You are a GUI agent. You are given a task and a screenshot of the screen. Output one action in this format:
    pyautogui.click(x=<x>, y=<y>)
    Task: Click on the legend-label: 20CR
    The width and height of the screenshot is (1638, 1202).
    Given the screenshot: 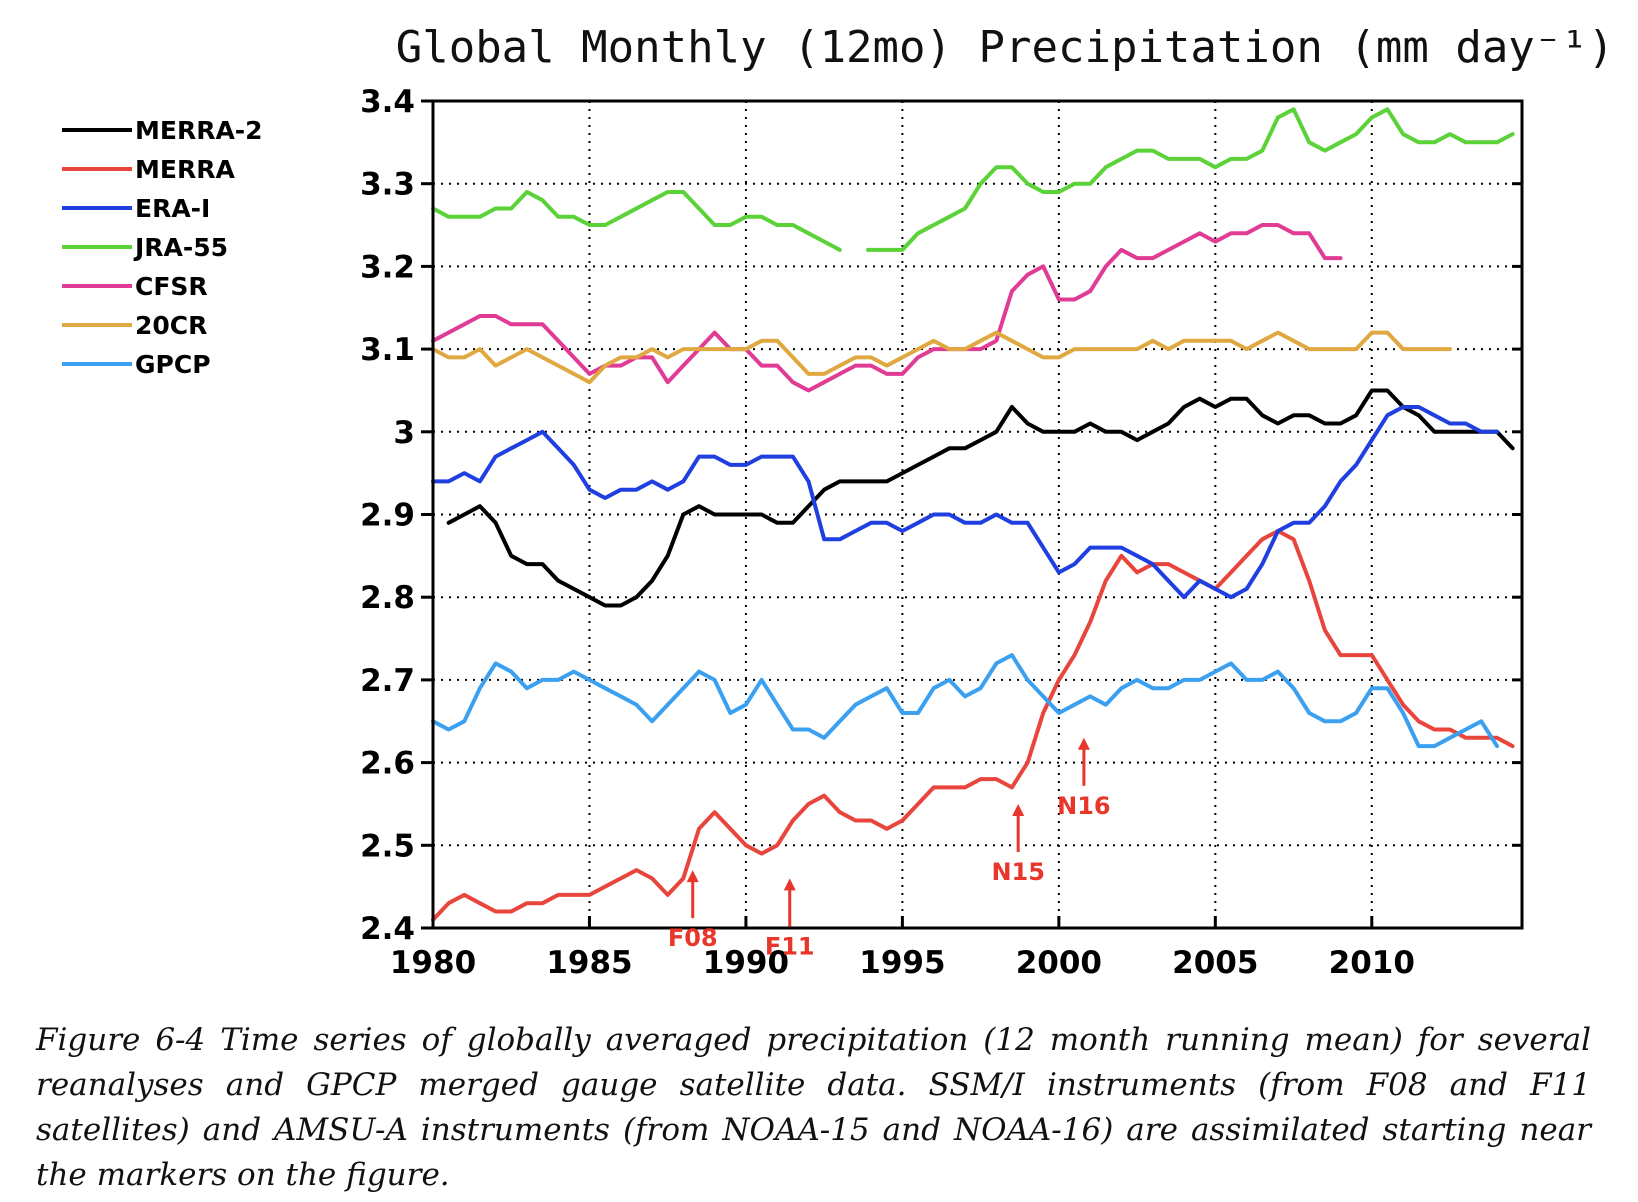 What is the action you would take?
    pyautogui.click(x=171, y=325)
    